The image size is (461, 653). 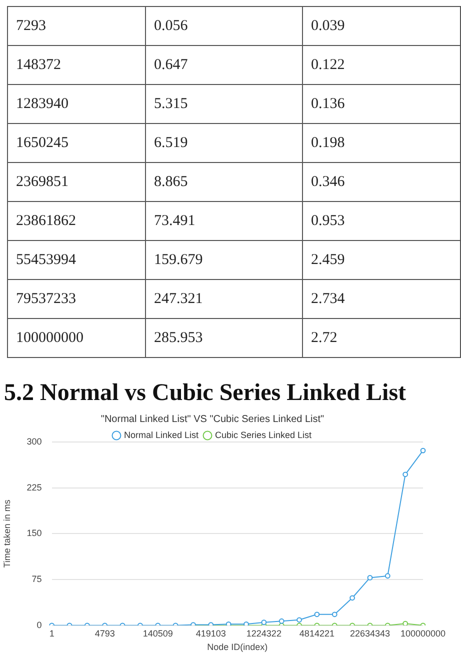 What do you see at coordinates (77, 260) in the screenshot?
I see `text: 55453994` at bounding box center [77, 260].